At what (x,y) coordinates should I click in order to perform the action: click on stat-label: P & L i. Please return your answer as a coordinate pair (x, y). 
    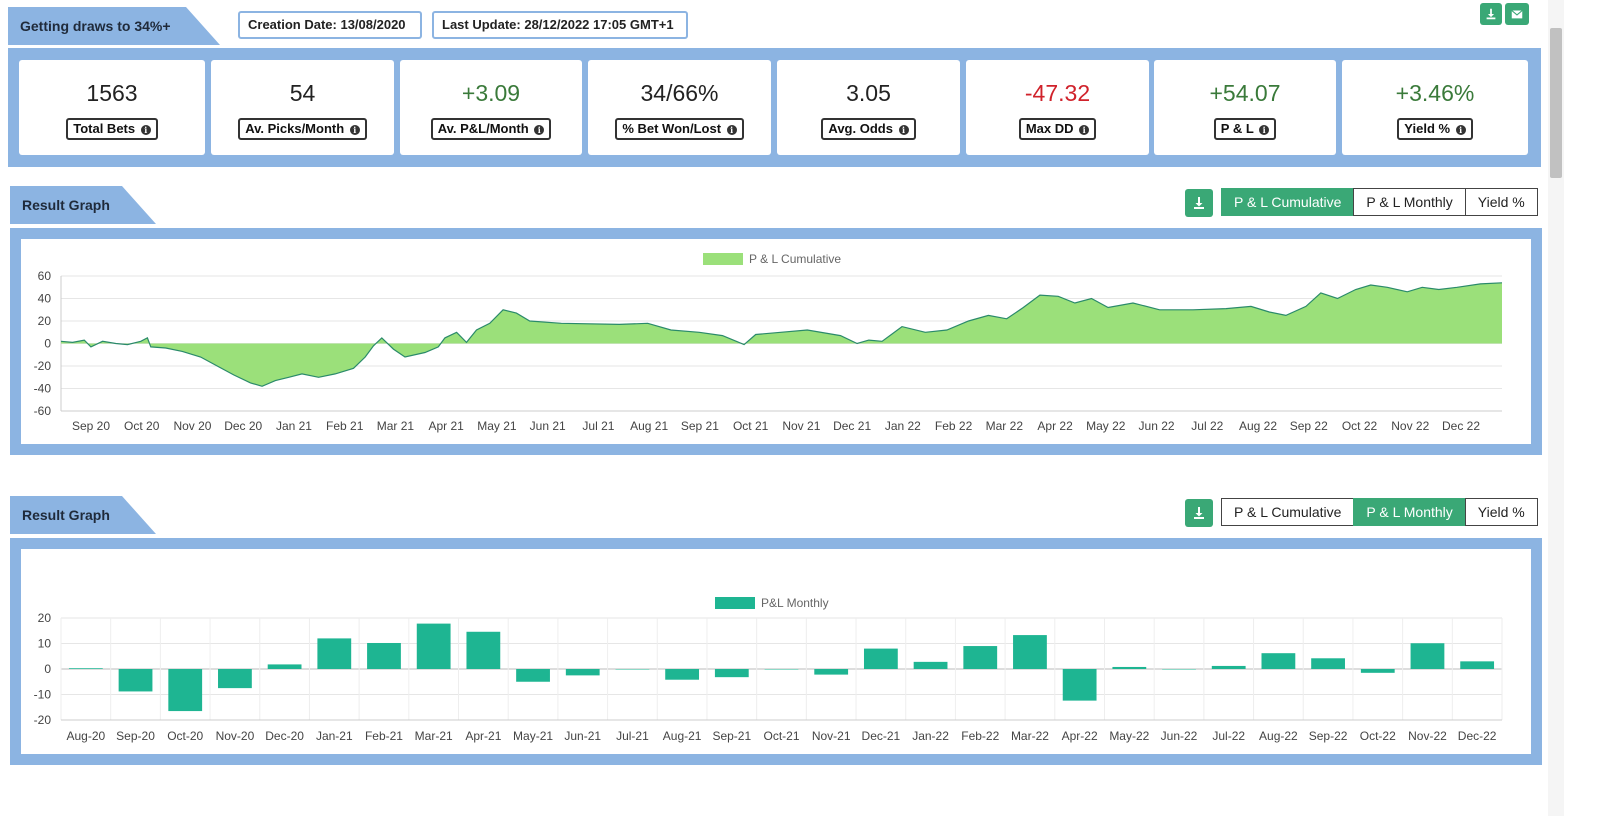
    Looking at the image, I should click on (1245, 129).